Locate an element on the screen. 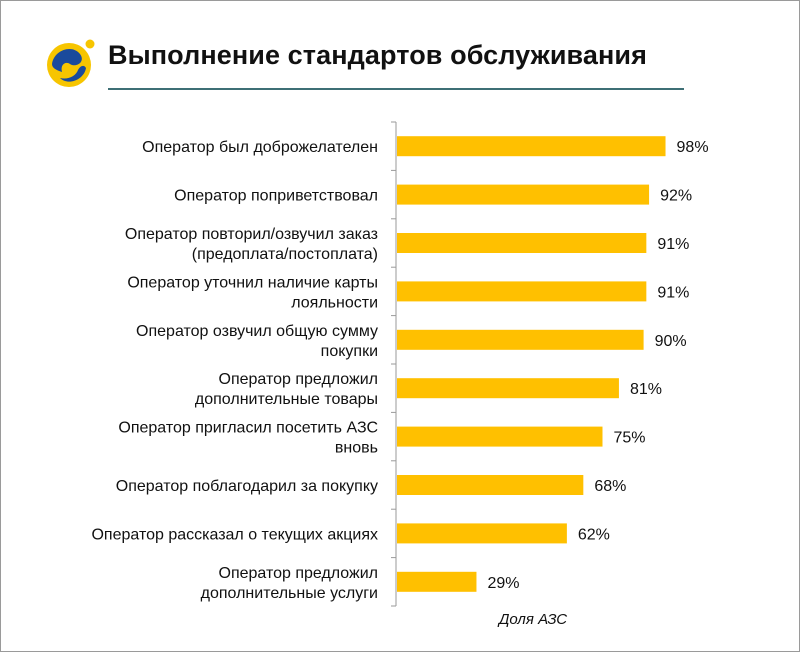 This screenshot has width=800, height=652. category-label-2: Оператор поприветствовал is located at coordinates (276, 196).